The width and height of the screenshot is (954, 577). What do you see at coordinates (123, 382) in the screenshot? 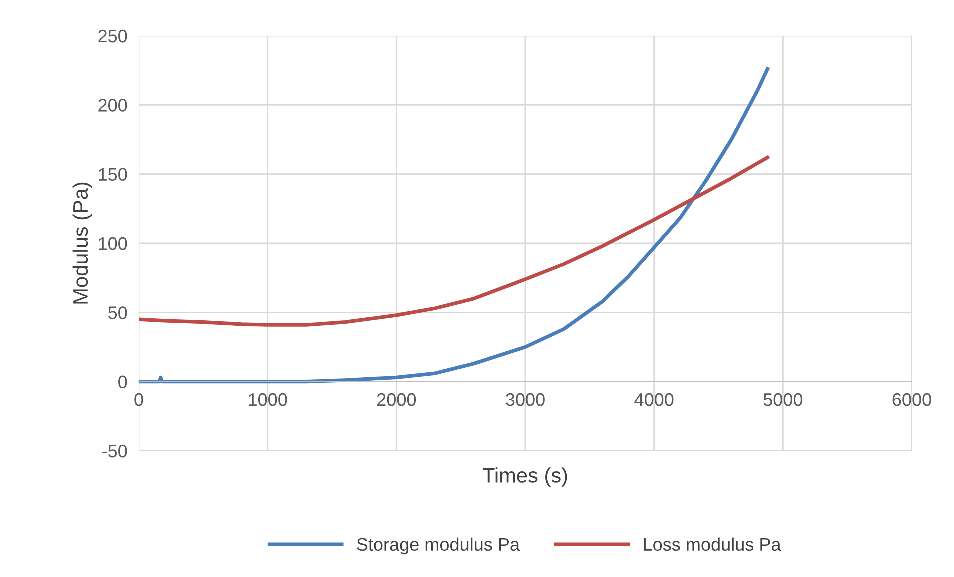
I see `y-tick-label: 0` at bounding box center [123, 382].